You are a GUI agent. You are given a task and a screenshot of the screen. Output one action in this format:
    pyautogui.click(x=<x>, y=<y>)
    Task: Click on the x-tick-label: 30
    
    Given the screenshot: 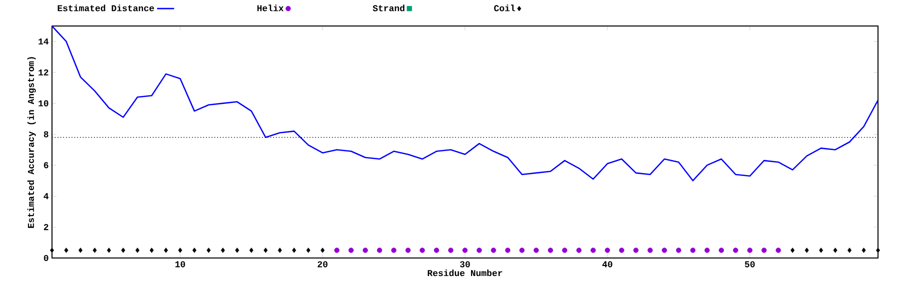 What is the action you would take?
    pyautogui.click(x=465, y=264)
    